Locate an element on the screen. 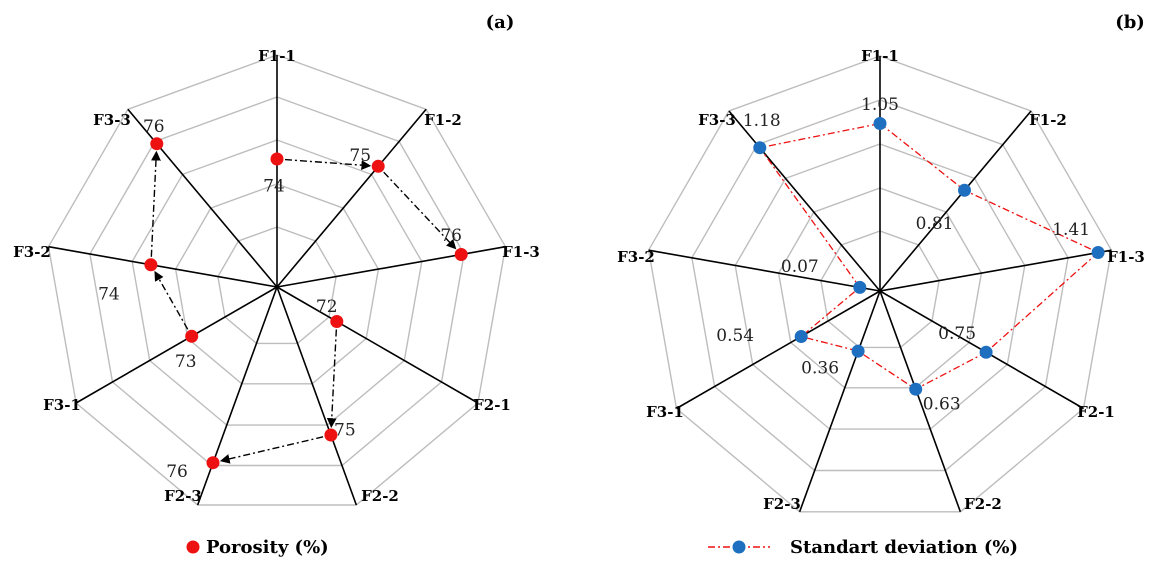 The height and width of the screenshot is (570, 1165). legend: Porosity (%) is located at coordinates (257, 547).